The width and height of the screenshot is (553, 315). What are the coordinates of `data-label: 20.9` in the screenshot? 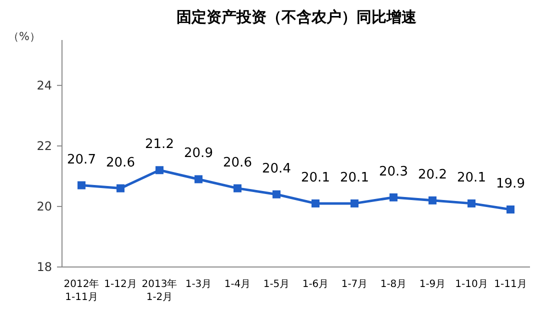 It's located at (198, 154).